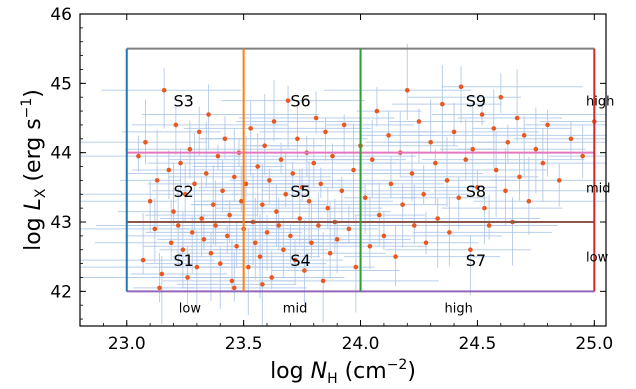 The image size is (636, 389). I want to click on x-bin-label: high, so click(459, 309).